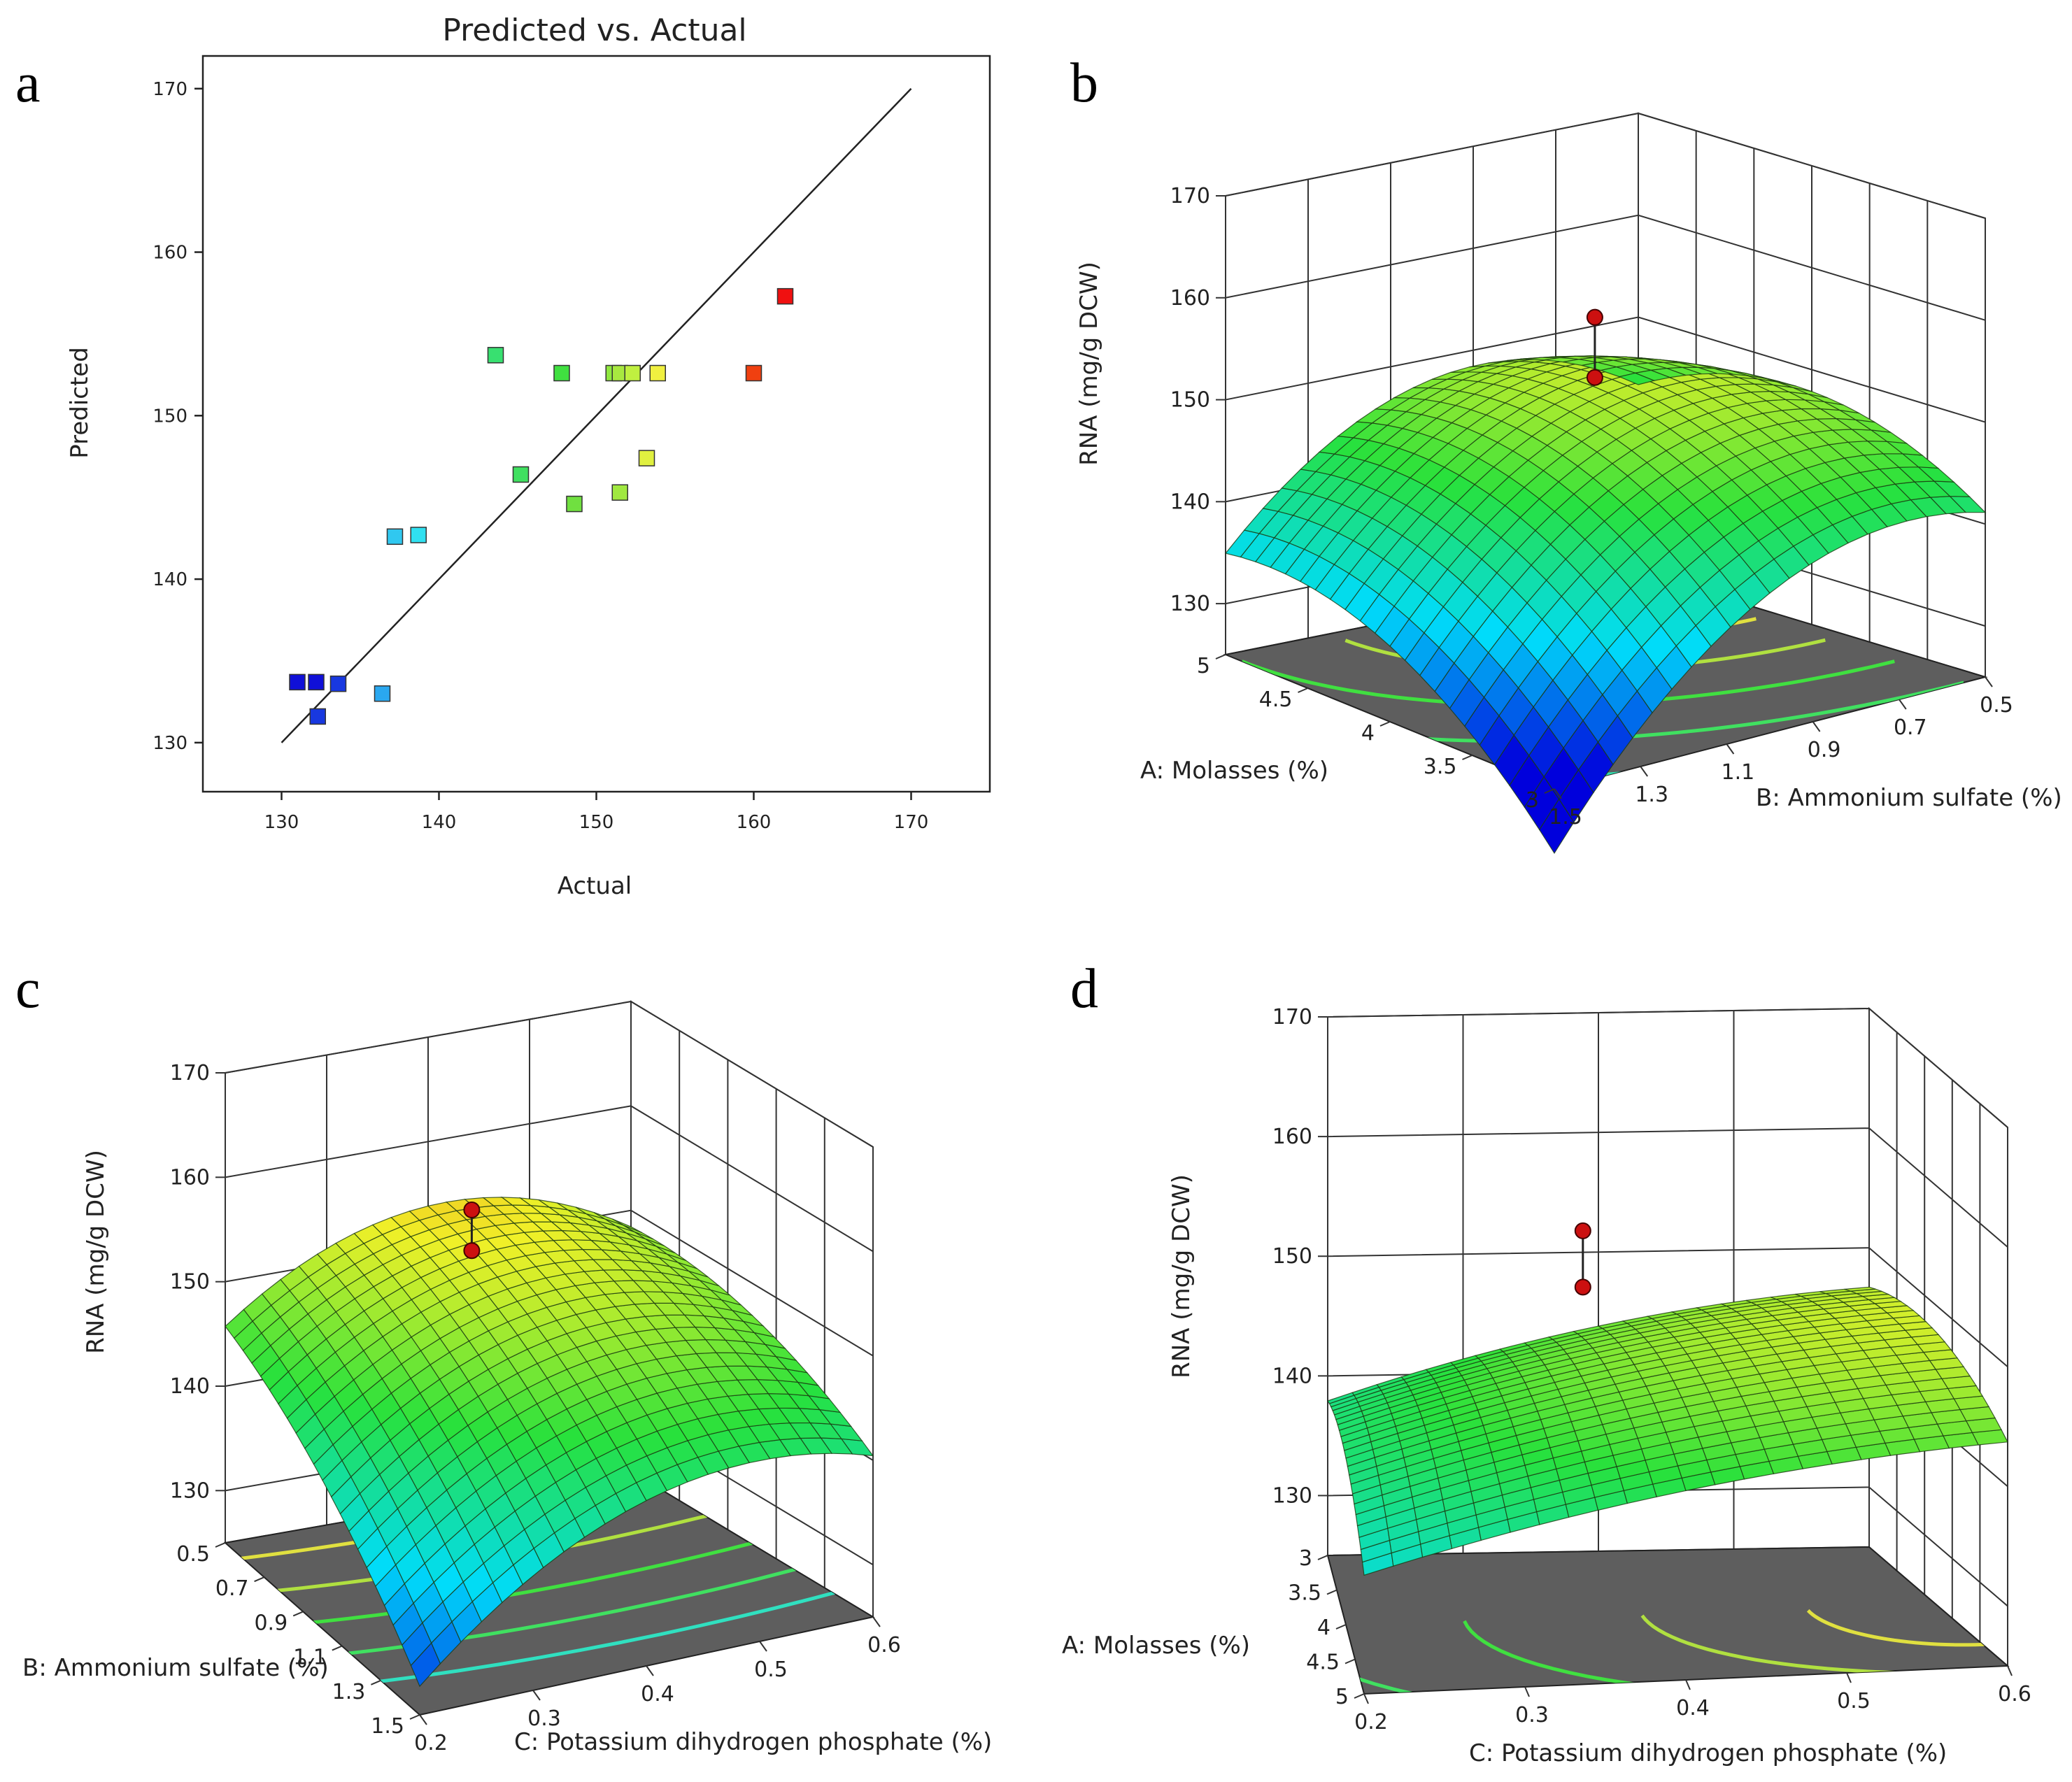 This screenshot has height=1782, width=2072. I want to click on x-tick-label: 150, so click(596, 822).